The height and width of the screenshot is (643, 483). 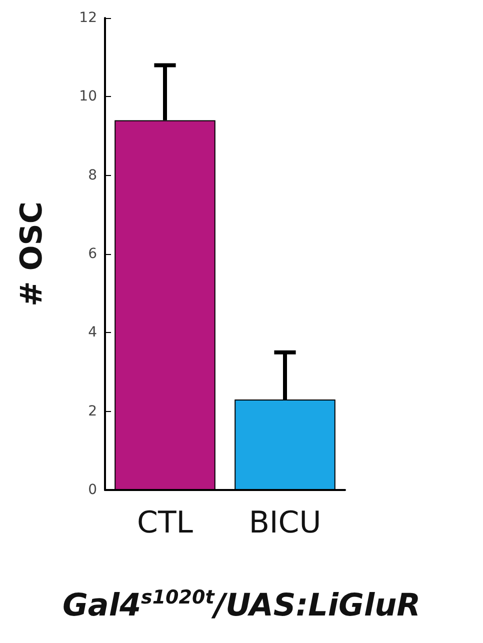 I want to click on y-tick-label: 2, so click(x=92, y=411).